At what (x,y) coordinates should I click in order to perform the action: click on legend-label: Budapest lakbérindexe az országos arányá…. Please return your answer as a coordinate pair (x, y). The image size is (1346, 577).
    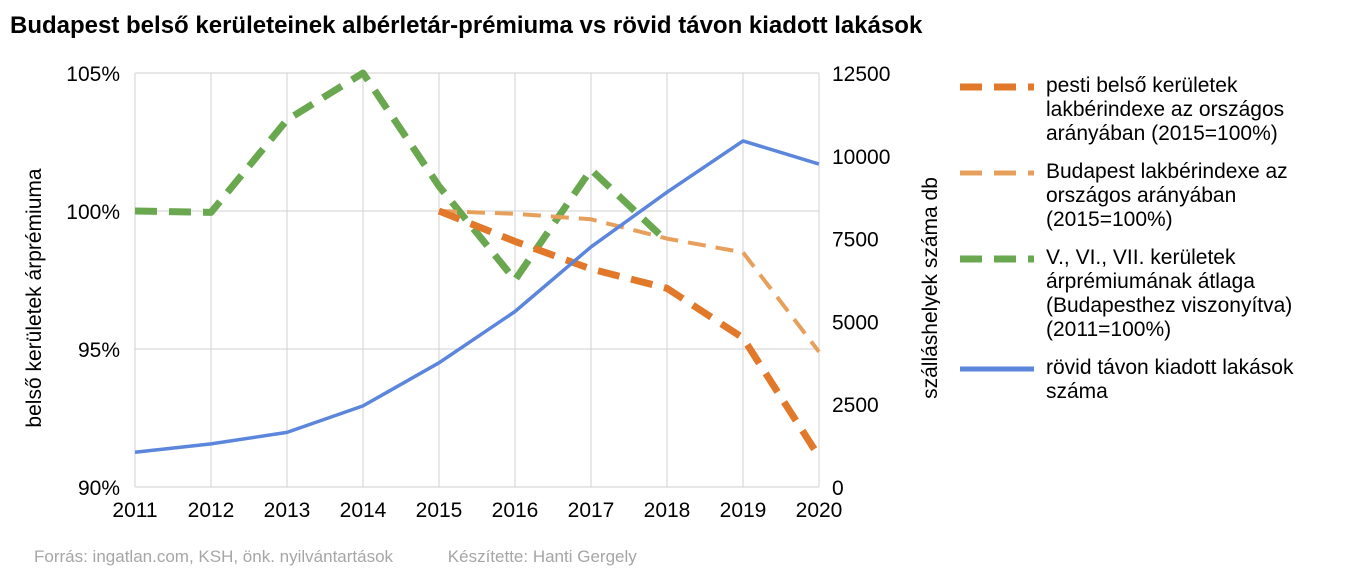
    Looking at the image, I should click on (1167, 195).